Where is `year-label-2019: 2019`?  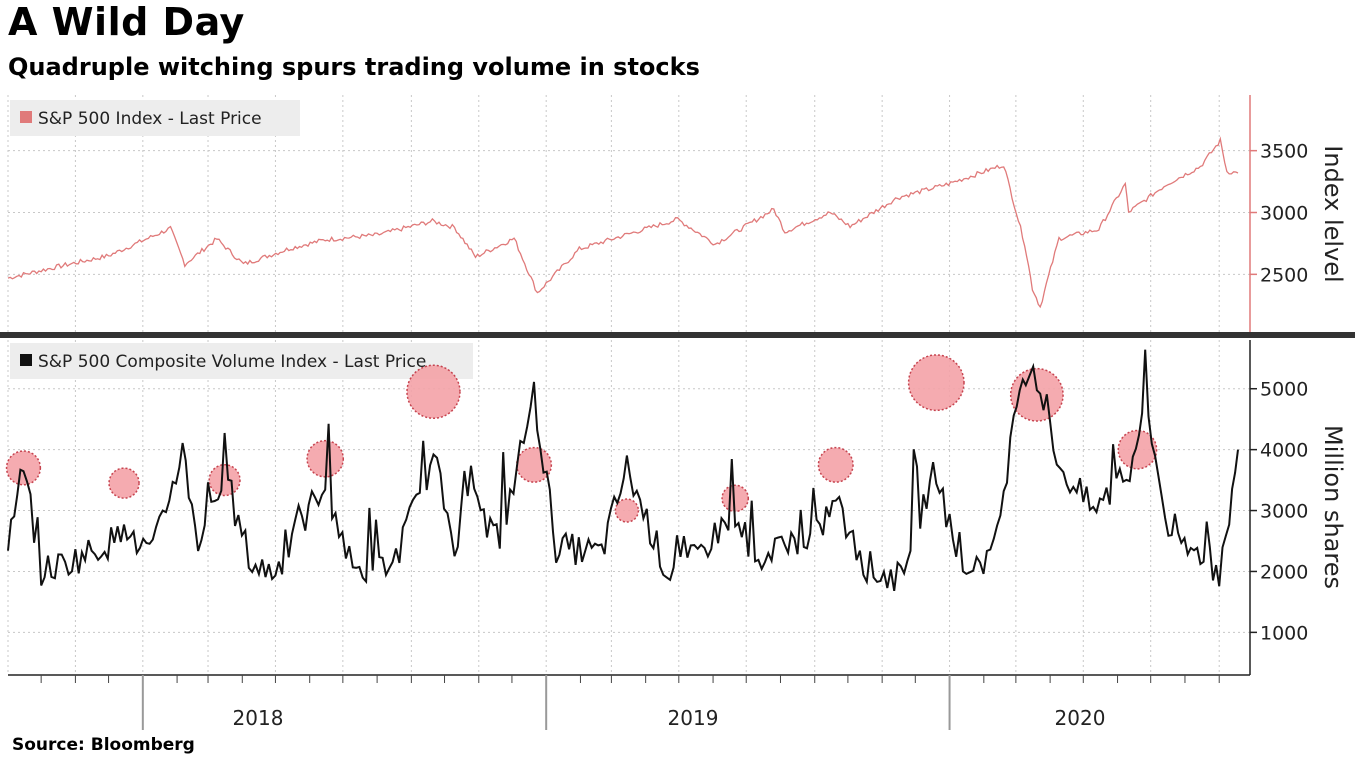 year-label-2019: 2019 is located at coordinates (693, 718).